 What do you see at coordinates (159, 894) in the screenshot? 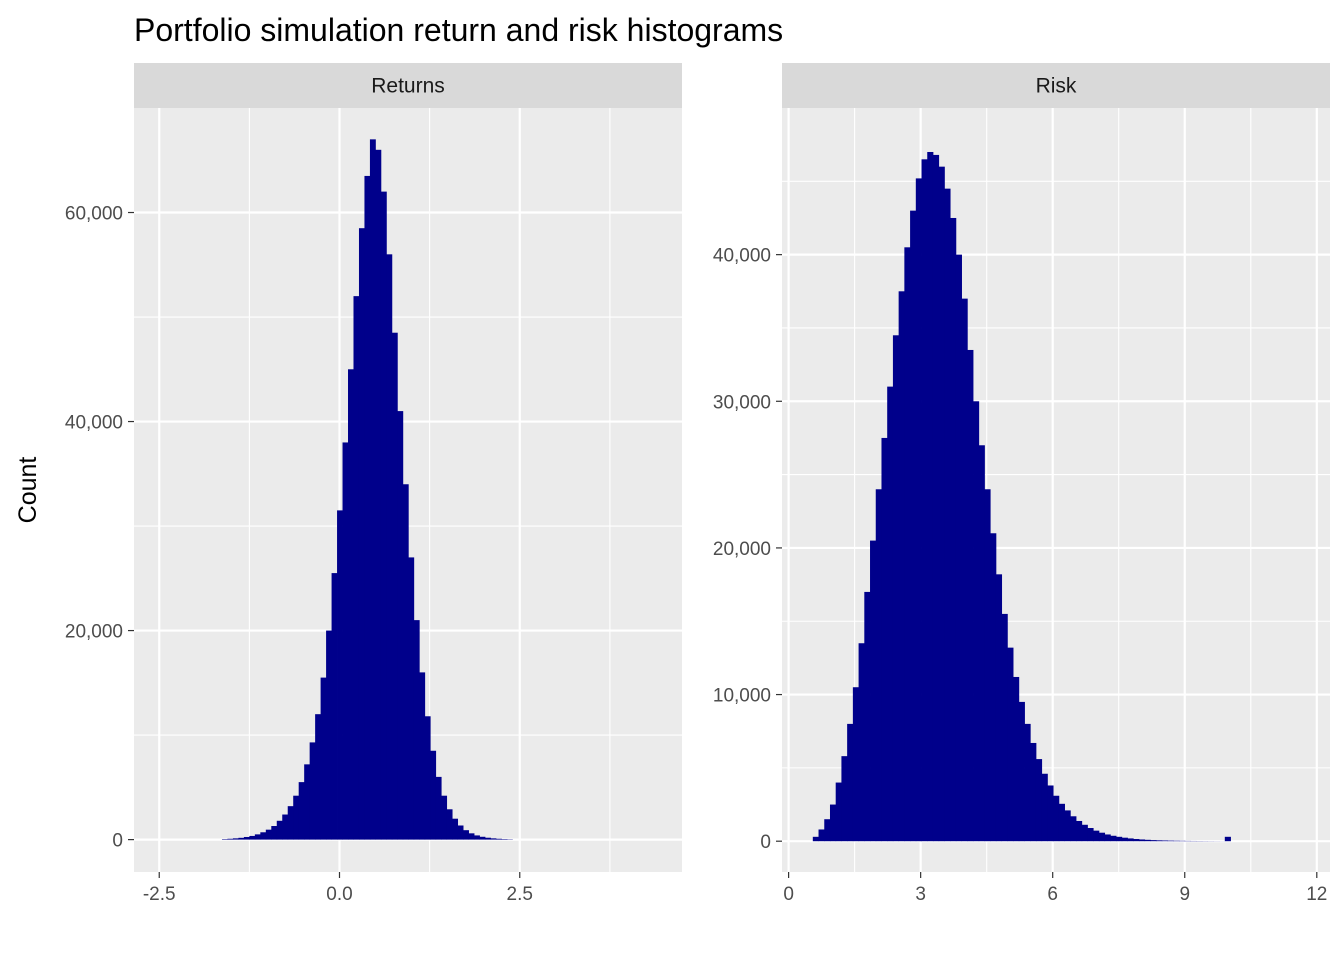
I see `x-tick-label: -2.5` at bounding box center [159, 894].